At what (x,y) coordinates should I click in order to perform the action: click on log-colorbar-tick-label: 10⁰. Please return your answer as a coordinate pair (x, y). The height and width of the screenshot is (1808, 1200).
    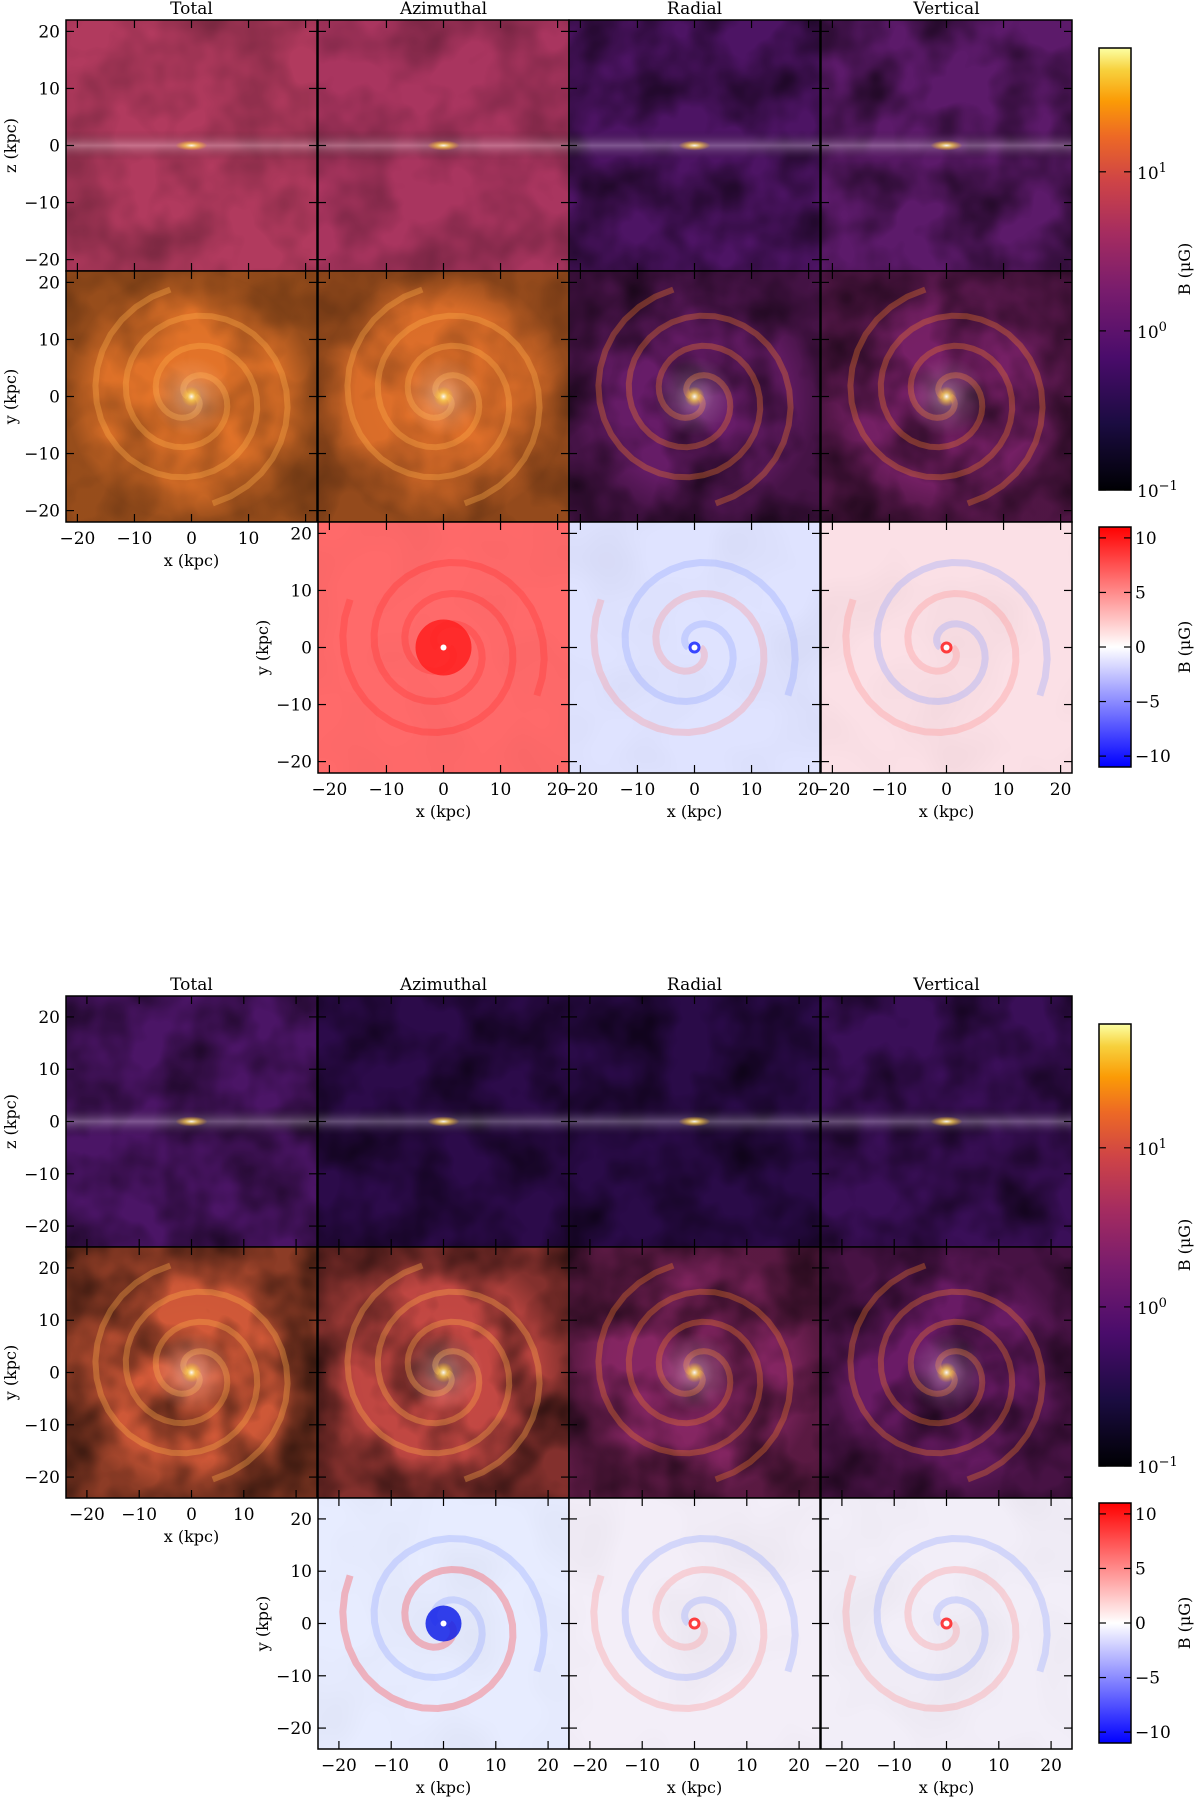
    Looking at the image, I should click on (1152, 331).